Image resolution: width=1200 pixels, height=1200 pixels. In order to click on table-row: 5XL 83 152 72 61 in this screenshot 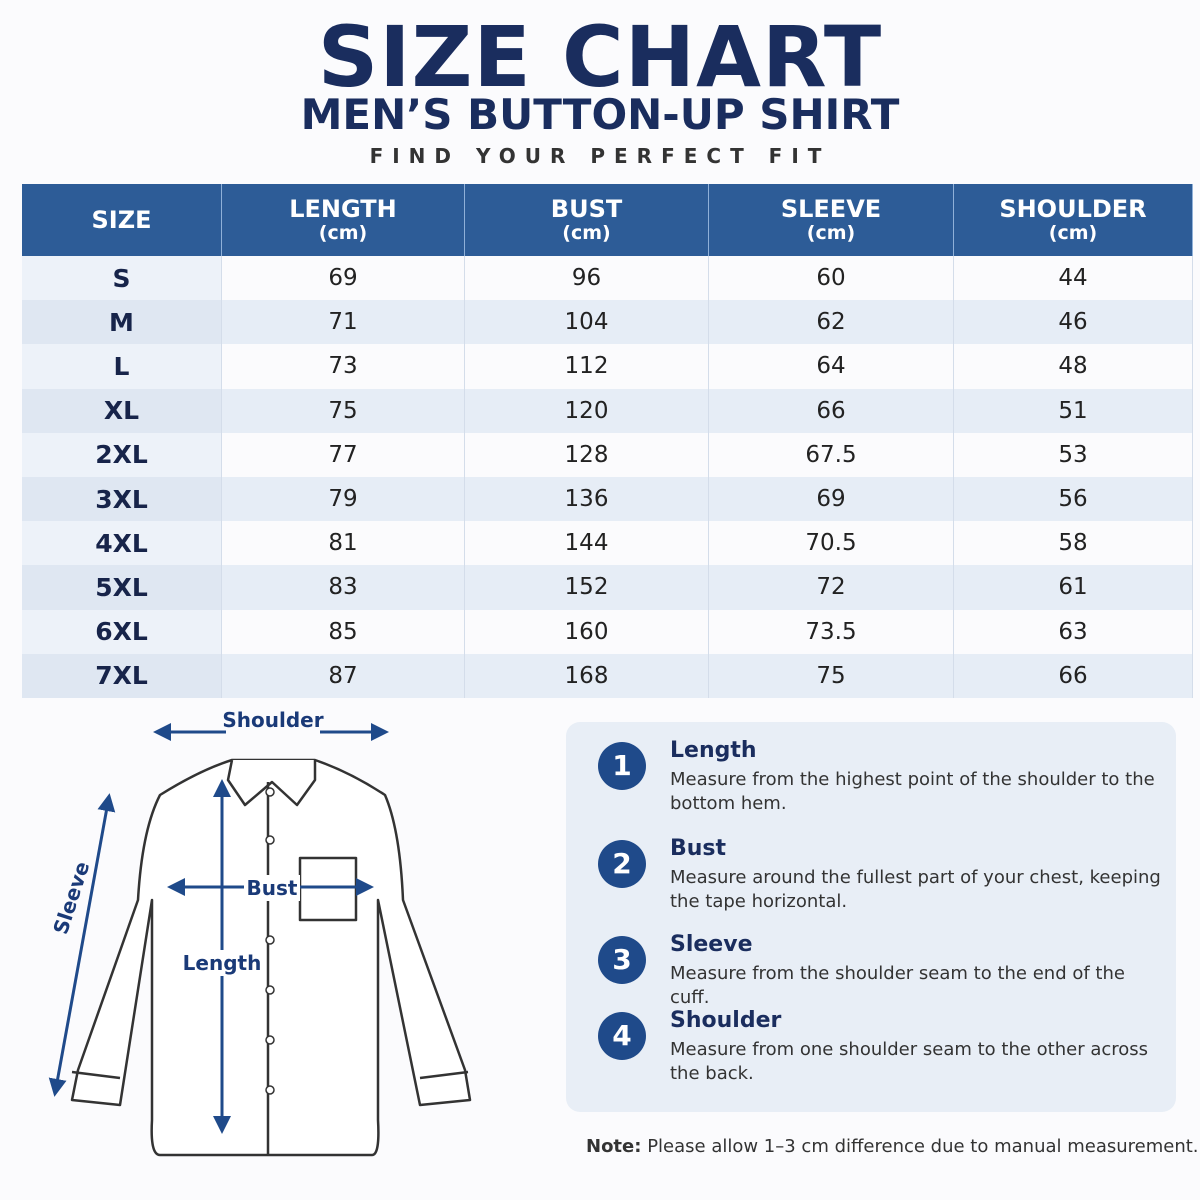, I will do `click(607, 587)`.